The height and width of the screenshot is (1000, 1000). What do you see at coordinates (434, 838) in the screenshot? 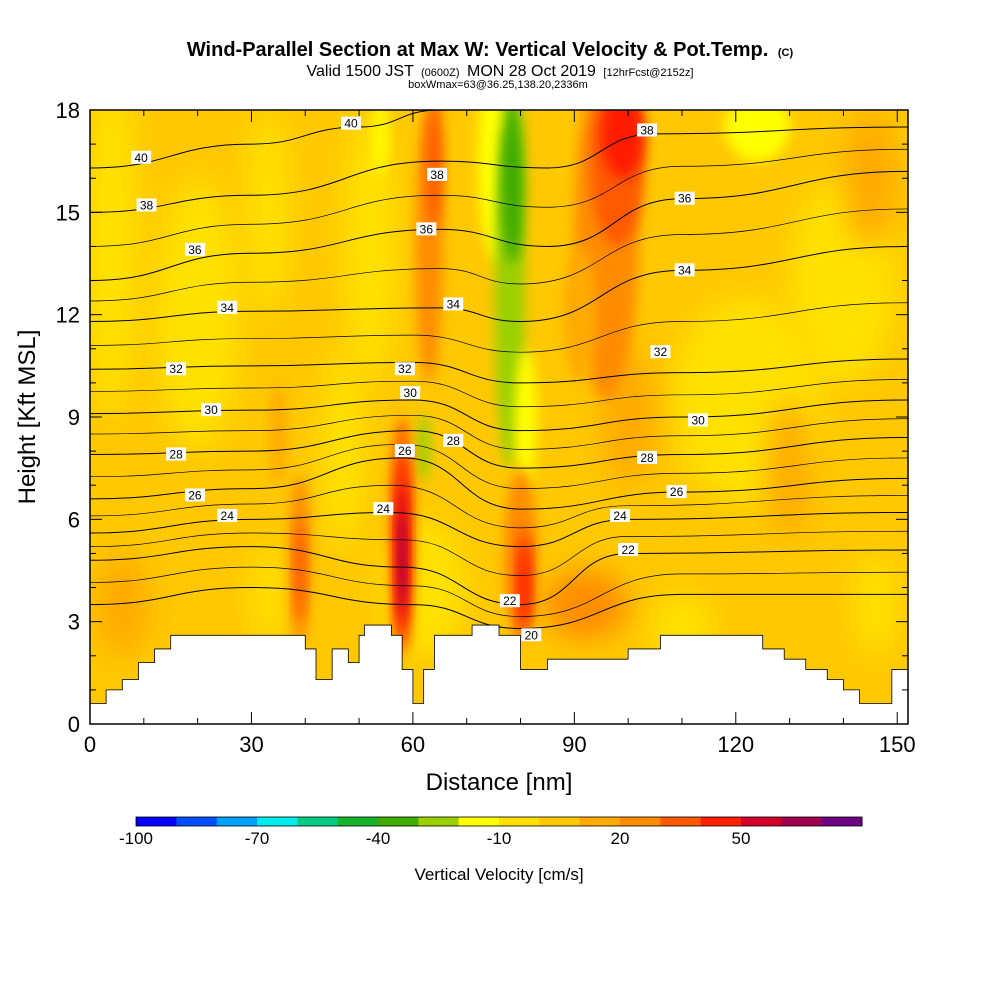
I see `colorbar-ticks: -100 -70 -40 -10 20 50` at bounding box center [434, 838].